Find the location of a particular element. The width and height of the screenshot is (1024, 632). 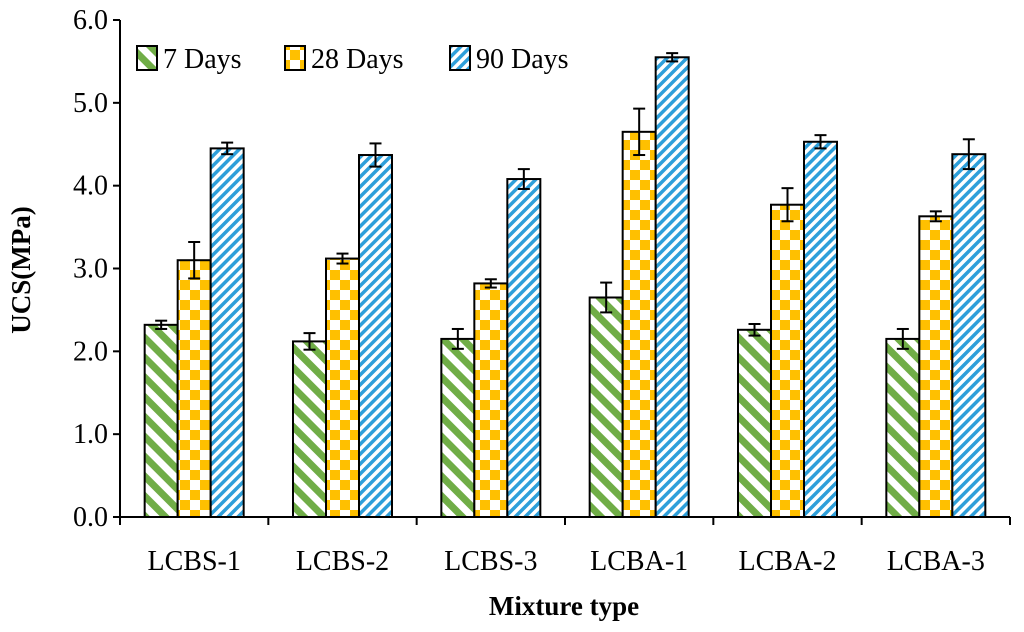

legend-item-7-days: 7 Days is located at coordinates (189, 59).